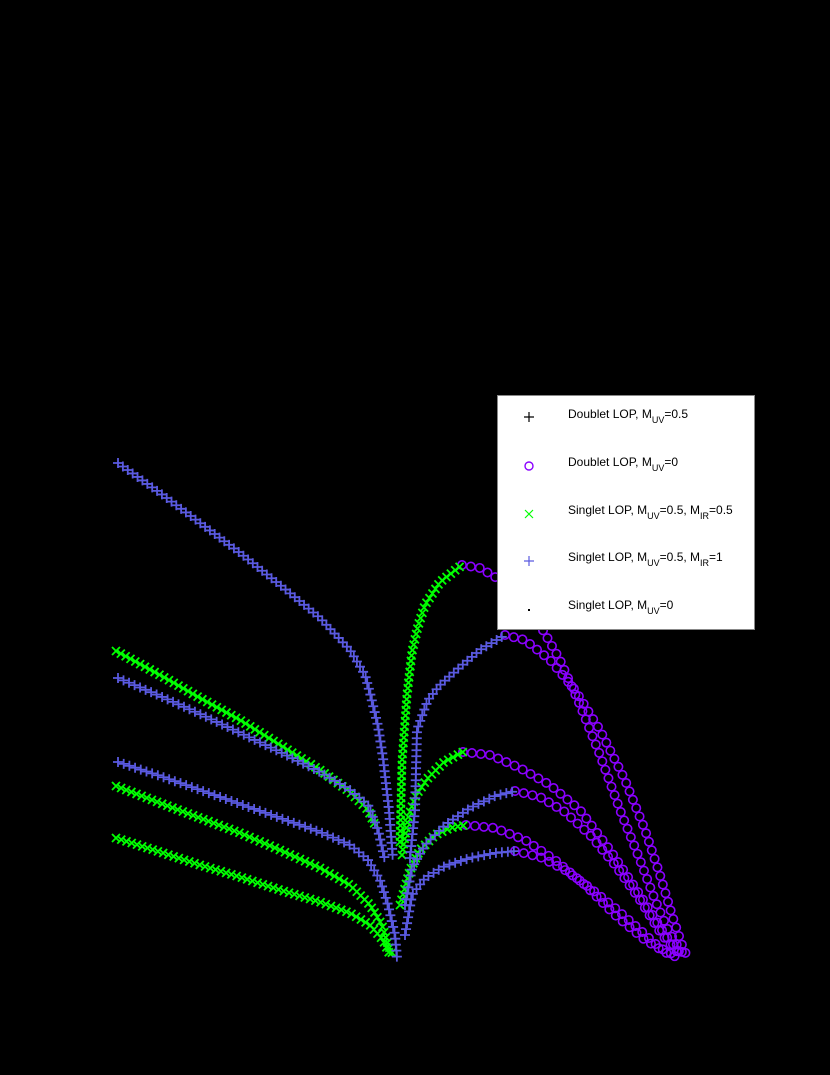 This screenshot has height=1075, width=830. What do you see at coordinates (529, 514) in the screenshot?
I see `cross-marker-icon` at bounding box center [529, 514].